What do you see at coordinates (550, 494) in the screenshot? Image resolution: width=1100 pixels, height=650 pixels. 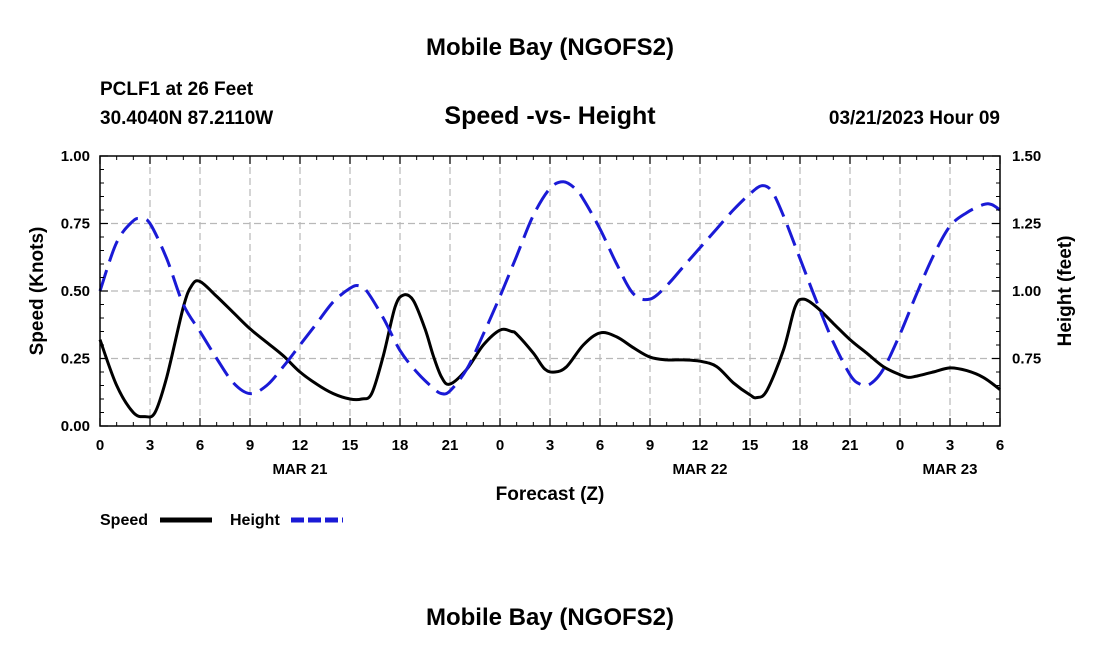 I see `x-axis-label: Forecast (Z)` at bounding box center [550, 494].